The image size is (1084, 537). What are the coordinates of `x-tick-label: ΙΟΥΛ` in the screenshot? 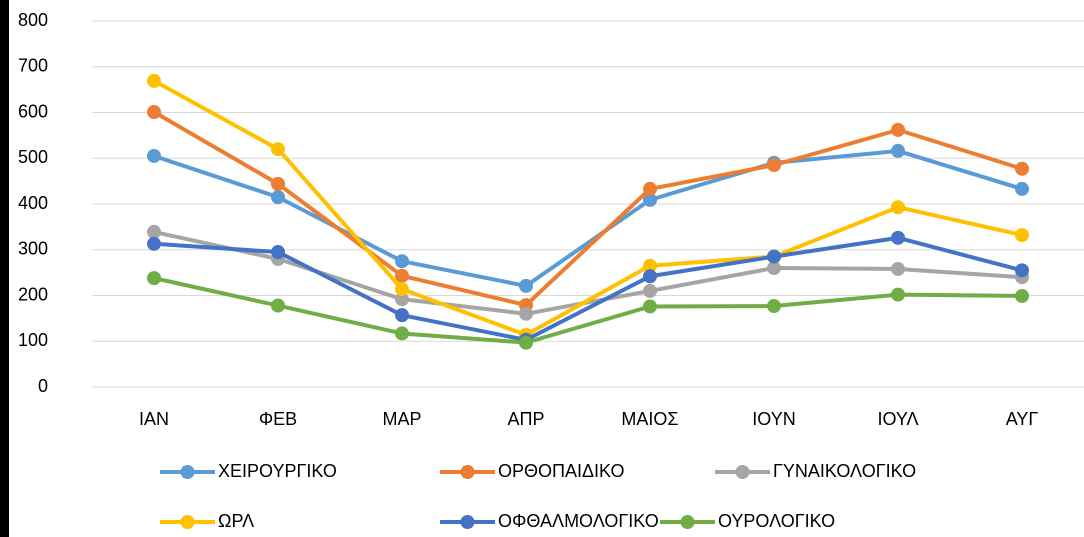 It's located at (897, 419).